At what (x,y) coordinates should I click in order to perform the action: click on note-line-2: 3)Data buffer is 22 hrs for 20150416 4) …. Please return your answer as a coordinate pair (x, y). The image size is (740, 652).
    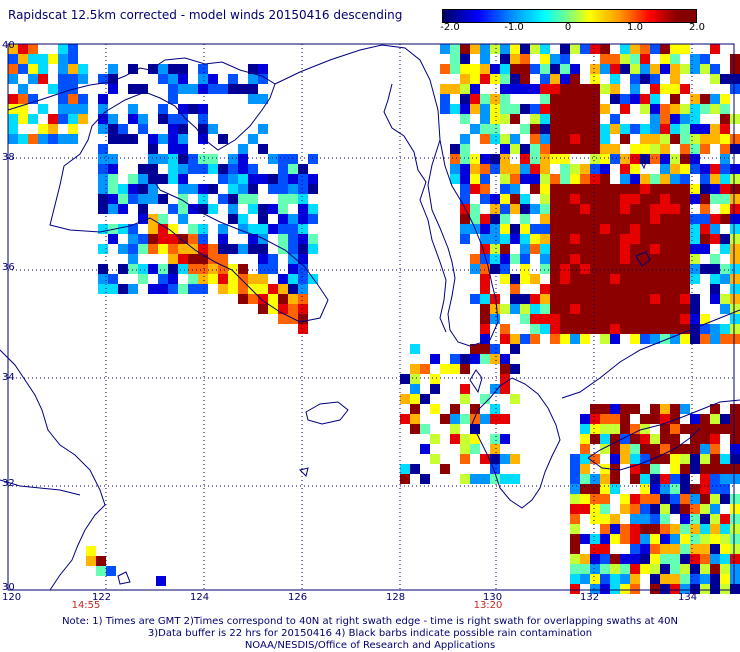
    Looking at the image, I should click on (370, 633).